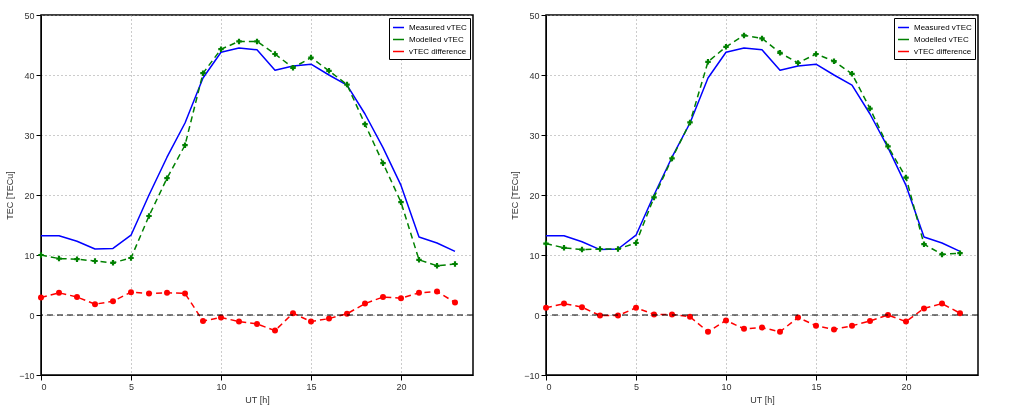  I want to click on x-tick-label: 0, so click(549, 386).